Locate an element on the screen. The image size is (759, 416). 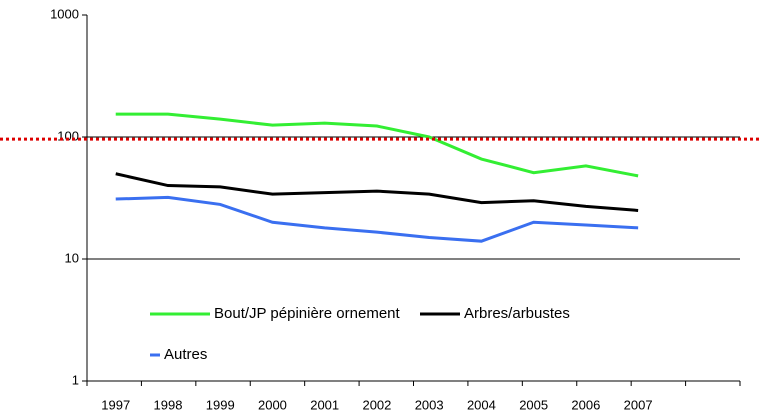
x-tick-label: 2004 is located at coordinates (481, 404).